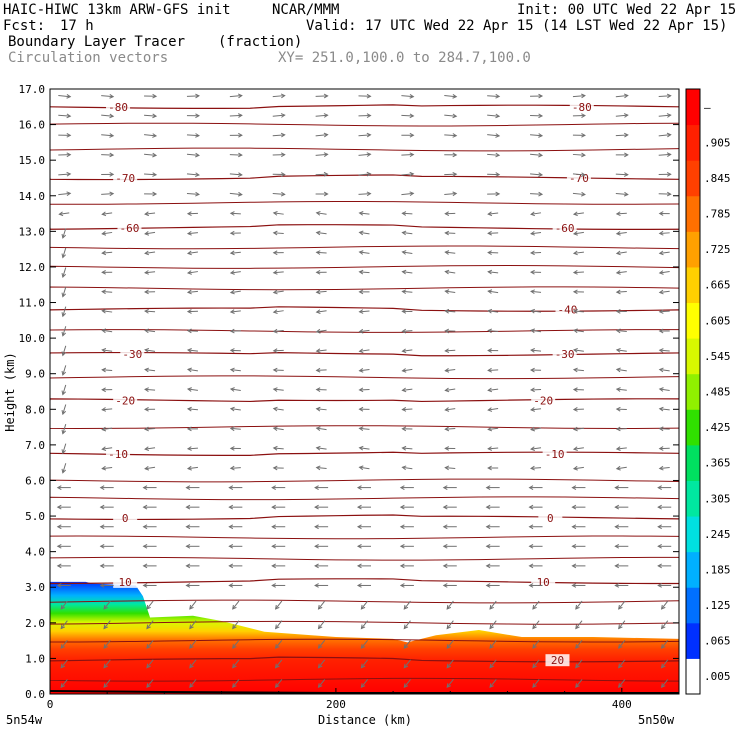 The width and height of the screenshot is (740, 740). I want to click on y-tick-label: 2.0, so click(35, 623).